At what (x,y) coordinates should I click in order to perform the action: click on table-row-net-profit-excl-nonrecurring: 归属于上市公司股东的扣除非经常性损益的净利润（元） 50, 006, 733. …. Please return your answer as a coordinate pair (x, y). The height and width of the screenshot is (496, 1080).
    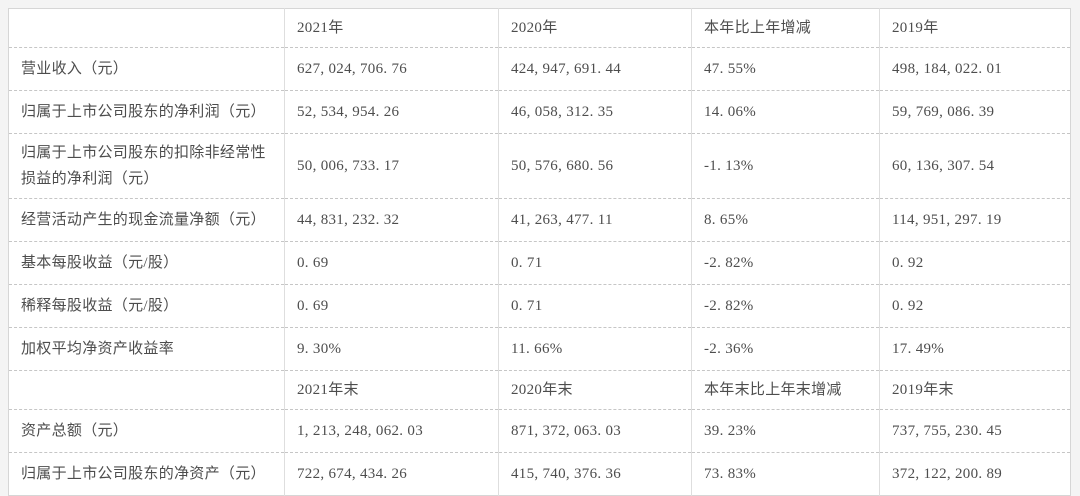
    Looking at the image, I should click on (539, 166).